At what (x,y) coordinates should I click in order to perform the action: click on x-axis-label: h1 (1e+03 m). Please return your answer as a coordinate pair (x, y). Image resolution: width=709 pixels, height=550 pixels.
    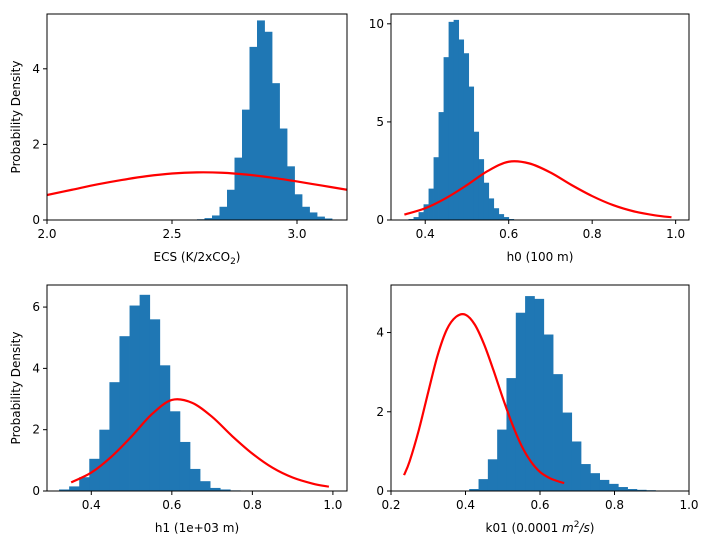
    Looking at the image, I should click on (197, 528).